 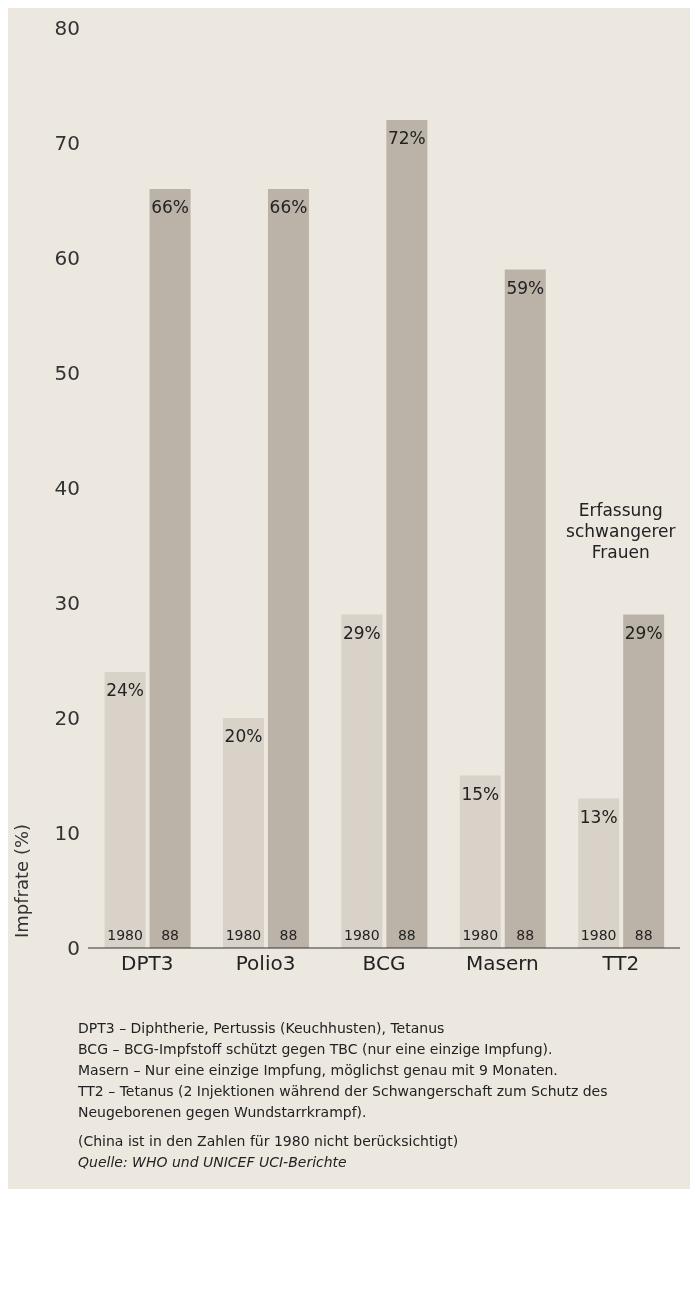 I want to click on x-tick-label: TT2, so click(x=620, y=963).